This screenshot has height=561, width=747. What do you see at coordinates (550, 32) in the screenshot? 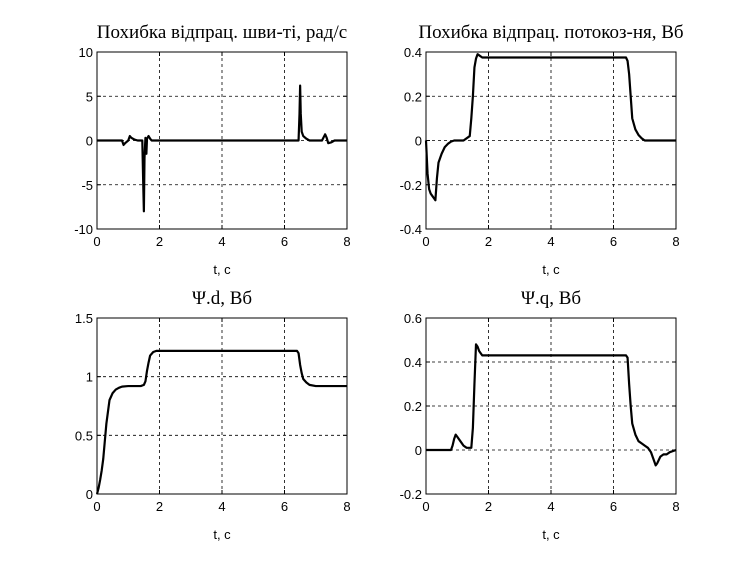
I see `chart-title: Похибка відпрац. потокоз-ня, Вб` at bounding box center [550, 32].